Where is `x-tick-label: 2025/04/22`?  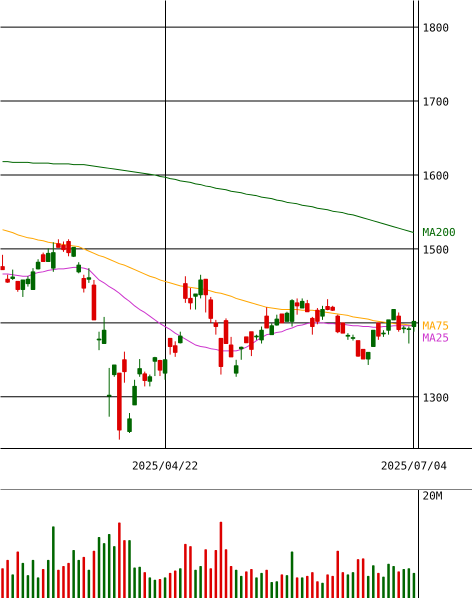 x-tick-label: 2025/04/22 is located at coordinates (165, 466).